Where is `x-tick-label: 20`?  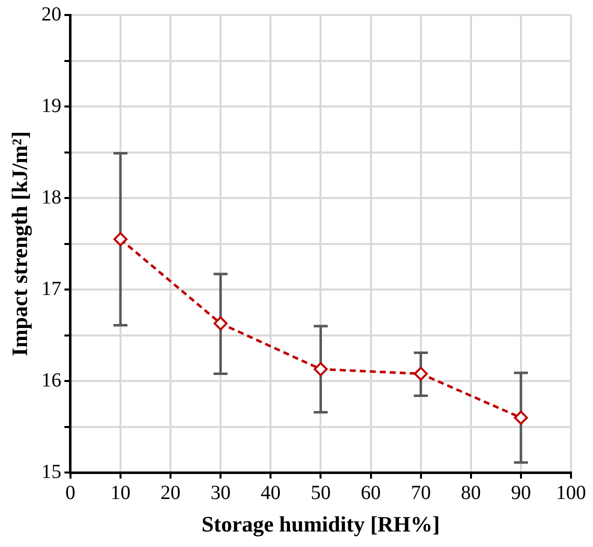 x-tick-label: 20 is located at coordinates (170, 493).